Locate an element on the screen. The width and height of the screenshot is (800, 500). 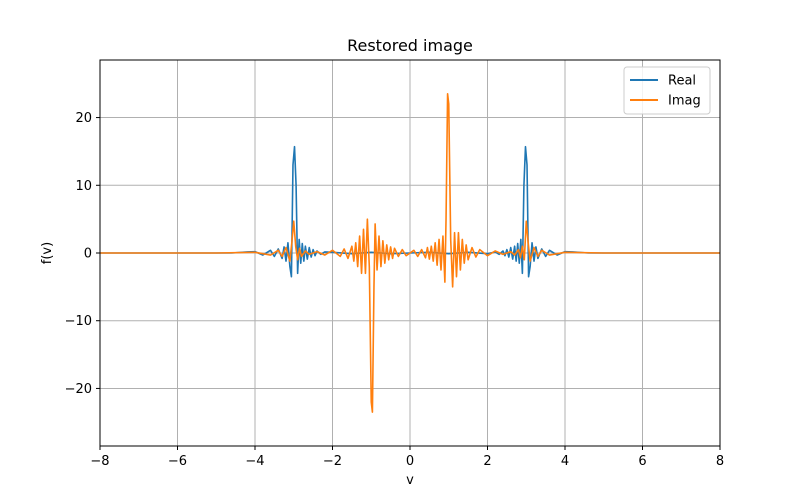
x-tick-label: −2 is located at coordinates (332, 461).